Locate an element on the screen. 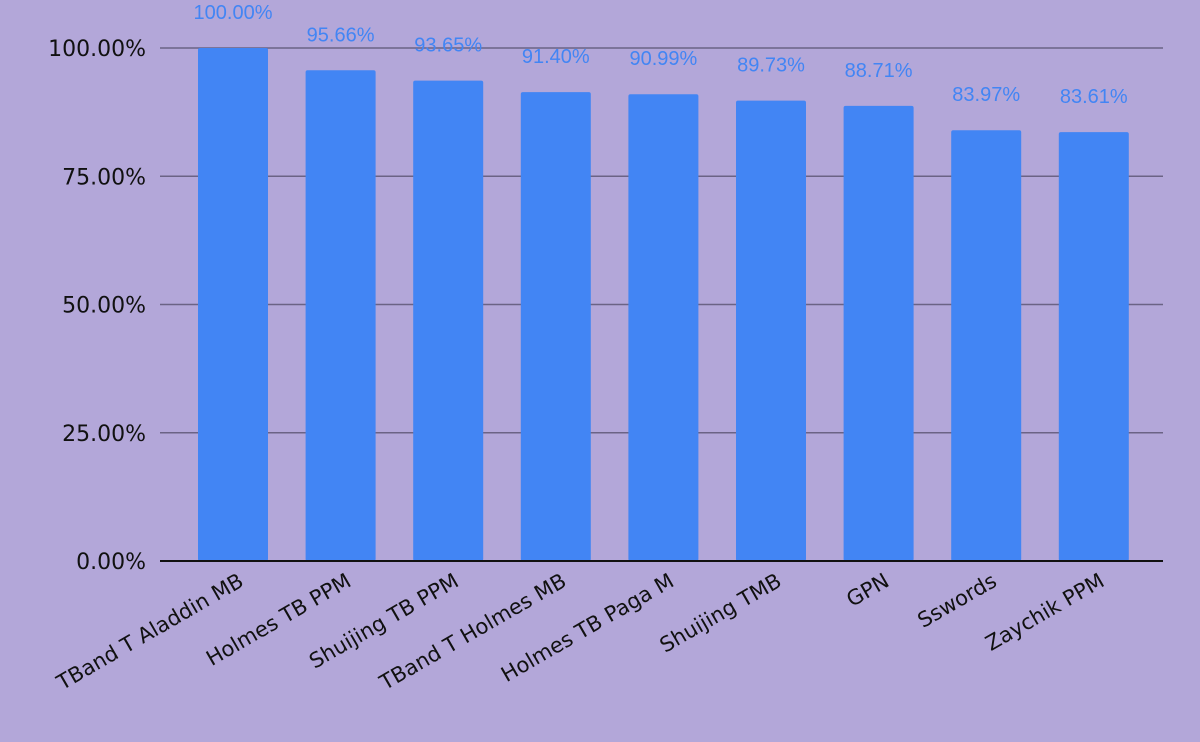  y-axis-tick-labels: 0.00% 25.00% 50.00% 75.00% 100.00% is located at coordinates (97, 306).